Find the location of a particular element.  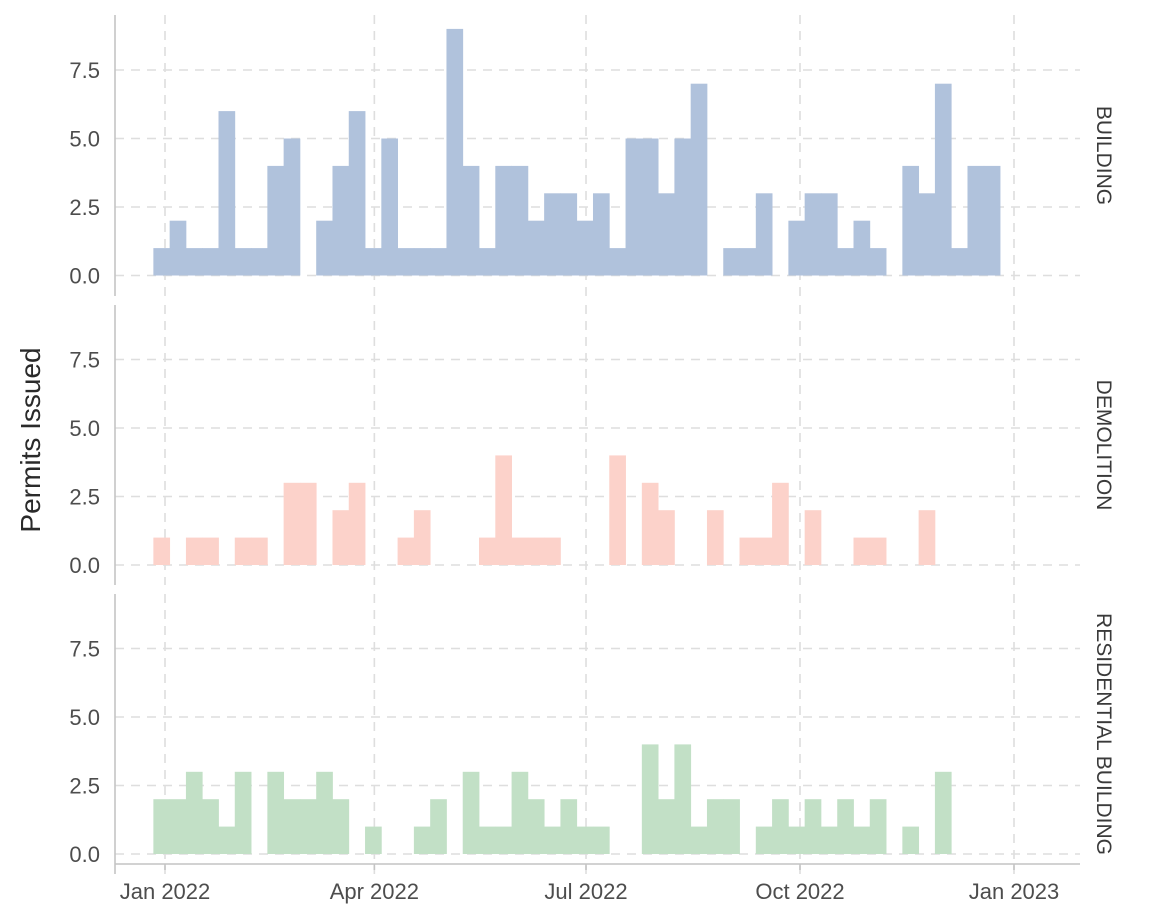

facet-strip: DEMOLITION is located at coordinates (1103, 445).